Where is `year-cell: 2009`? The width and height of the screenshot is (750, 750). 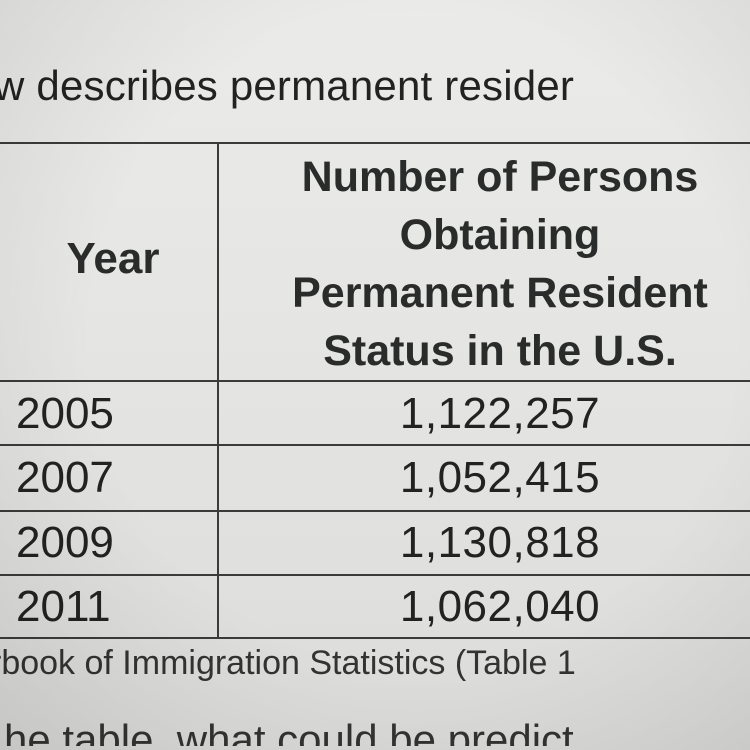
year-cell: 2009 is located at coordinates (65, 542).